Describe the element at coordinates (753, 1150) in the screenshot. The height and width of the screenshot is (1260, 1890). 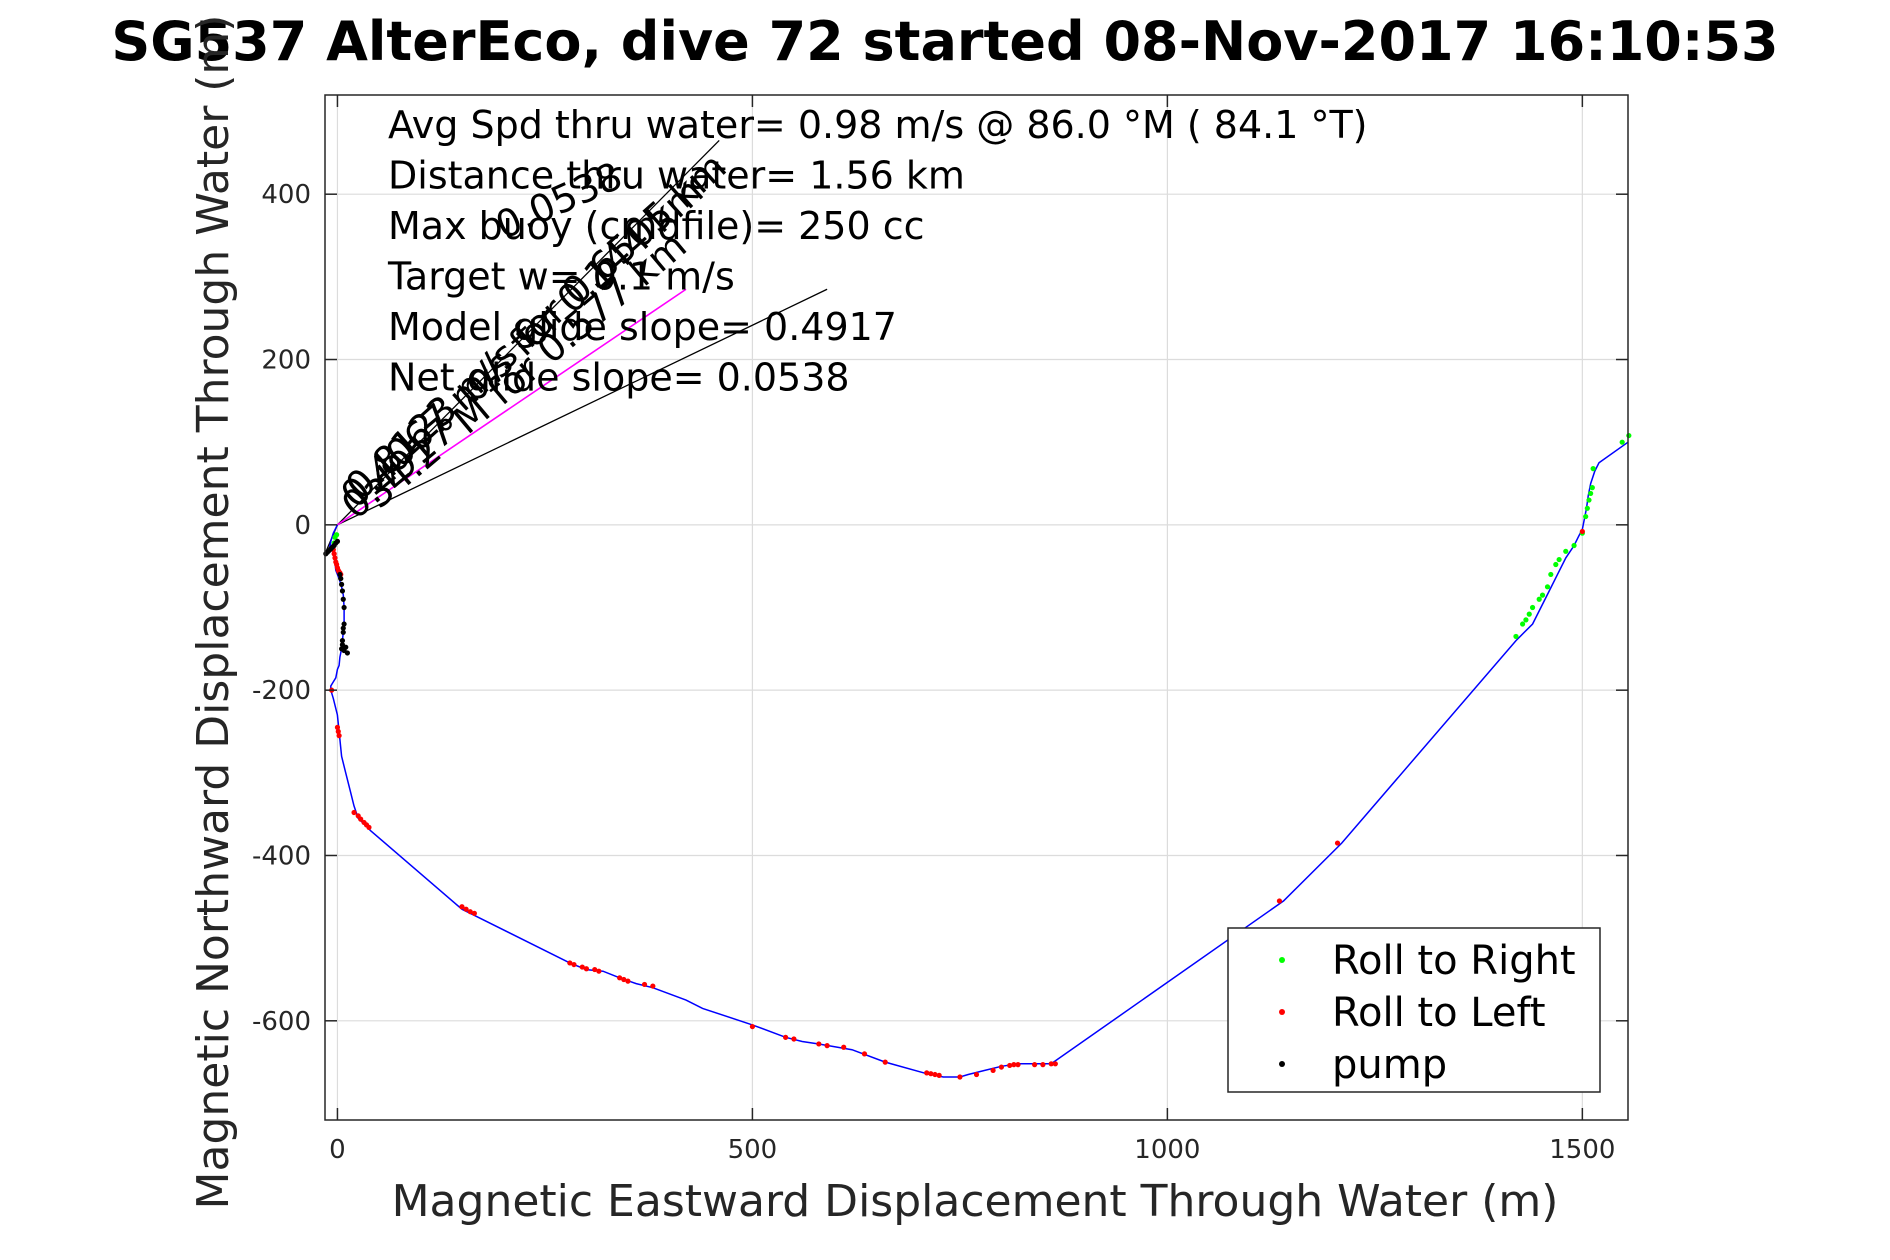
I see `x-tick-label: 500` at that location.